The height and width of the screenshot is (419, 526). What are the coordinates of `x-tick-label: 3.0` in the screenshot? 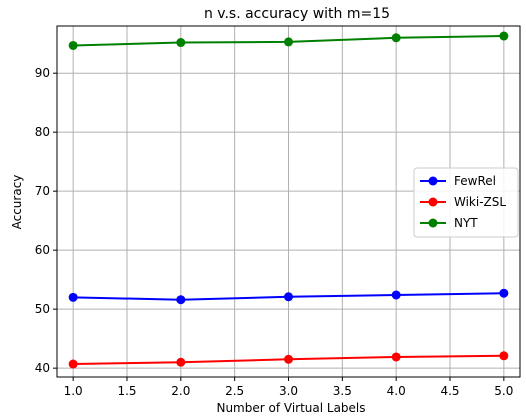 It's located at (288, 391).